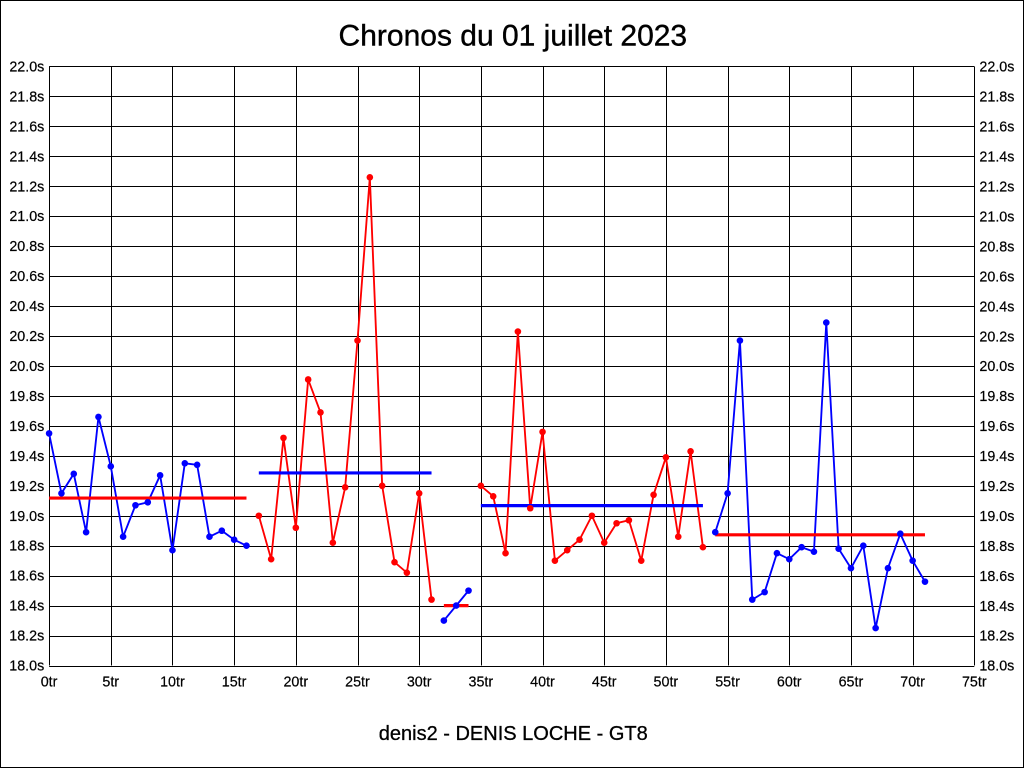 This screenshot has height=773, width=1024. What do you see at coordinates (110, 682) in the screenshot?
I see `svg-text: 5tr` at bounding box center [110, 682].